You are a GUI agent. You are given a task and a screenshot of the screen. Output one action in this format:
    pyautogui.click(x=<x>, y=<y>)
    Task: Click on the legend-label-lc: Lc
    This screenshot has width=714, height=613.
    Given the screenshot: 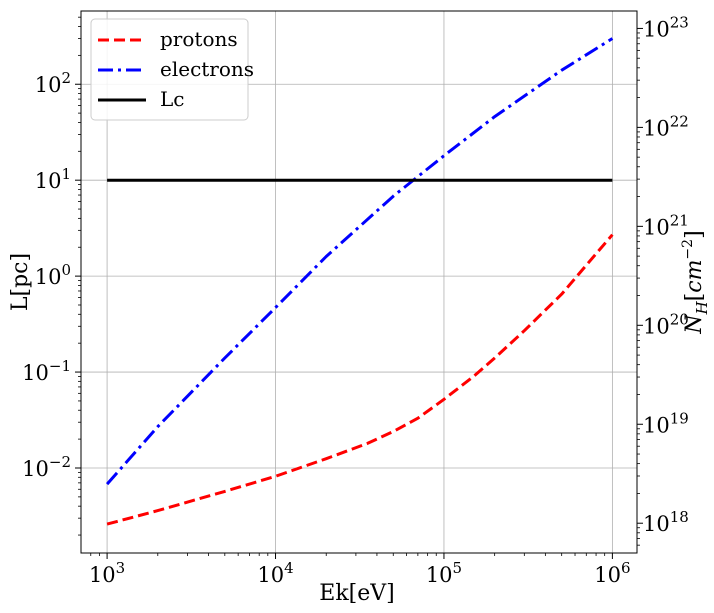 What is the action you would take?
    pyautogui.click(x=172, y=99)
    